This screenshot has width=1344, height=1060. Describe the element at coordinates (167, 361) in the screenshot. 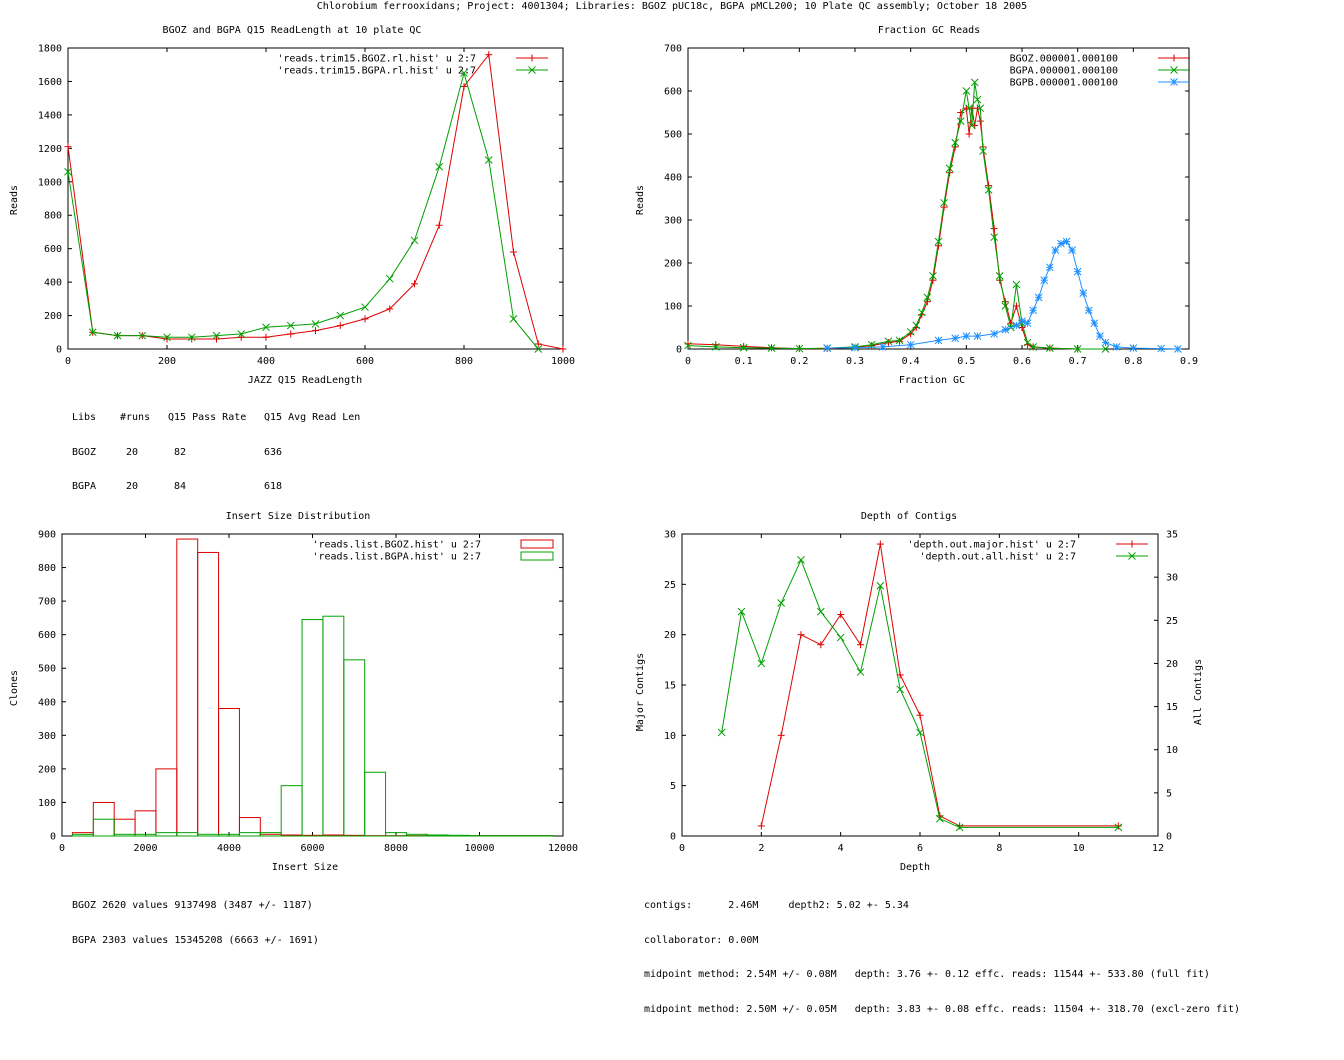

I see `x-tick-label: 200` at that location.